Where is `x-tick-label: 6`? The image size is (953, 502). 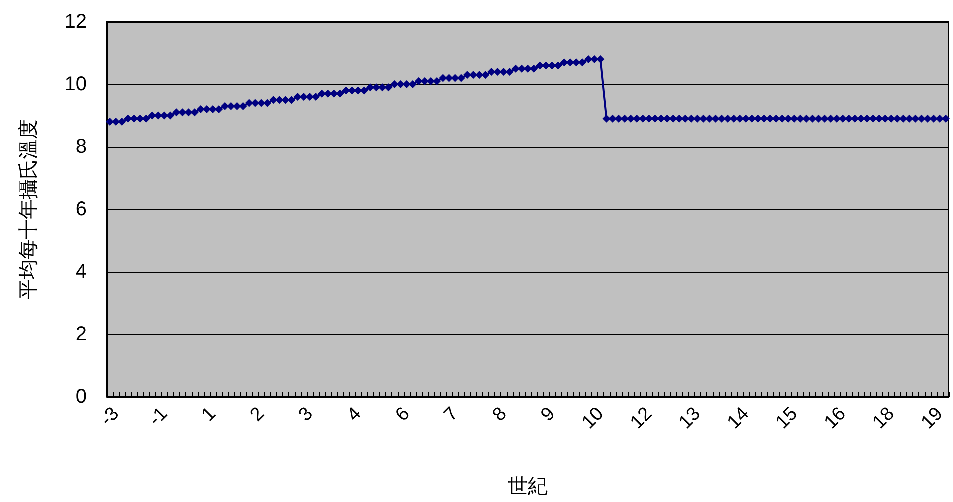
x-tick-label: 6 is located at coordinates (403, 415).